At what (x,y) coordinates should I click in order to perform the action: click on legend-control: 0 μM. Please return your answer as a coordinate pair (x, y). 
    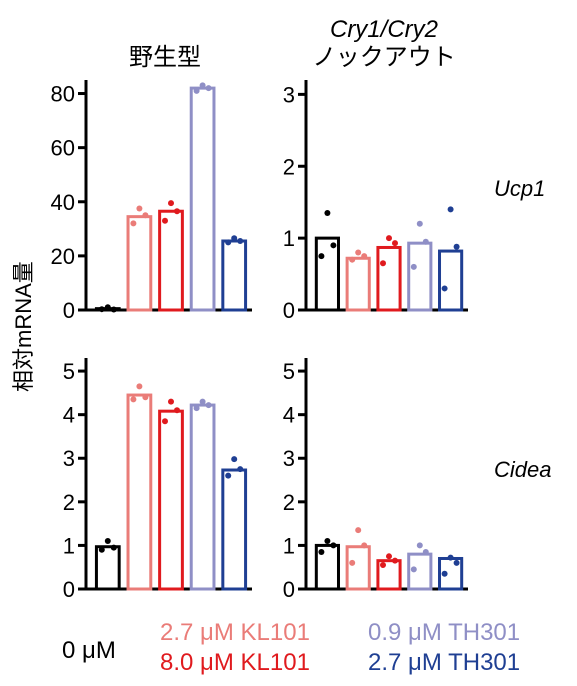
    Looking at the image, I should click on (89, 650).